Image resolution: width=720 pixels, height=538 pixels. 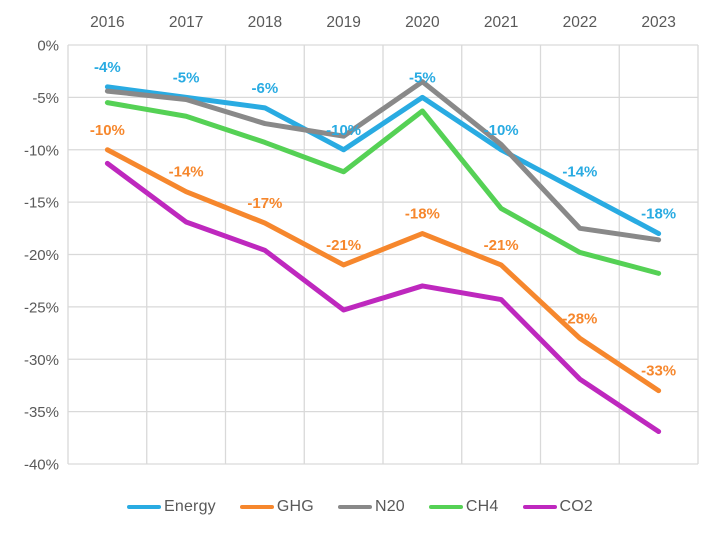 I want to click on y-tick-label: -35%, so click(x=41, y=412).